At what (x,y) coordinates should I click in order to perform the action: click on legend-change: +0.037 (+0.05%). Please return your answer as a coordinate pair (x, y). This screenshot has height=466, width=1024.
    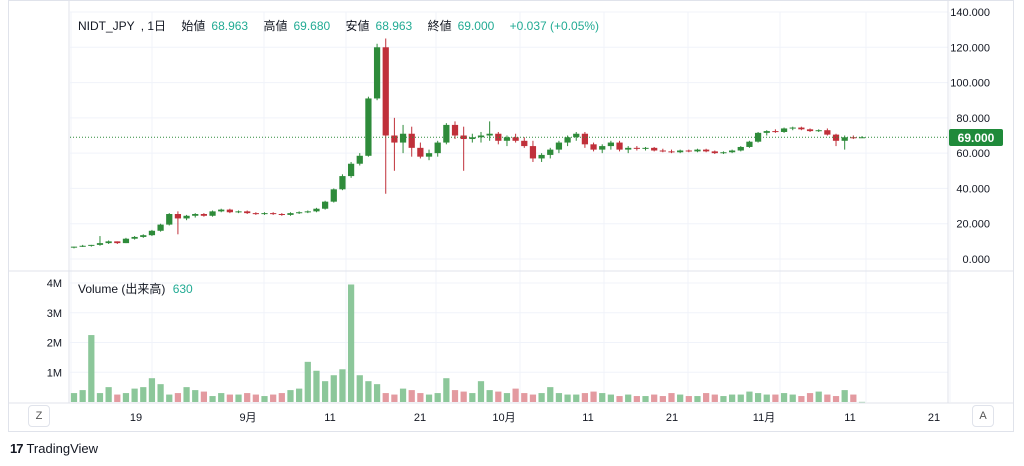
    Looking at the image, I should click on (554, 26).